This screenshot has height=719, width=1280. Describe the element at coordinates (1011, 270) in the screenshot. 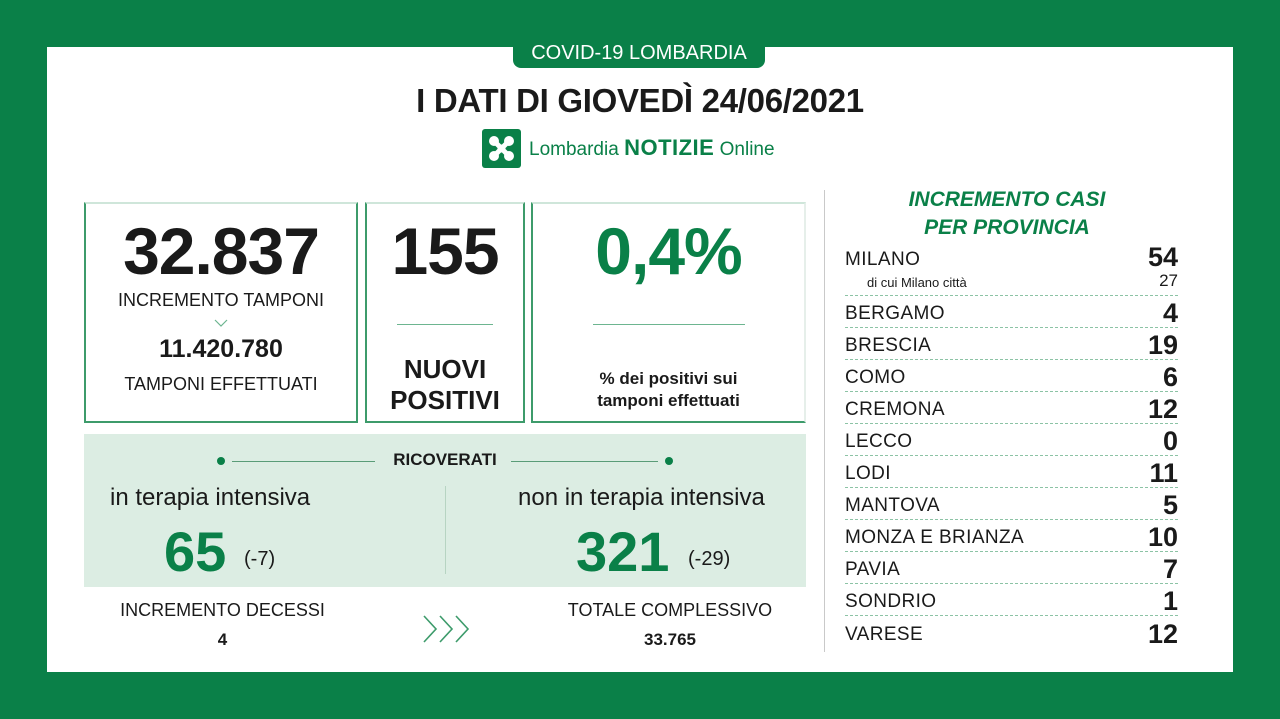

I see `list-item-milano: MILANO 54 di cui Milano città 27` at that location.